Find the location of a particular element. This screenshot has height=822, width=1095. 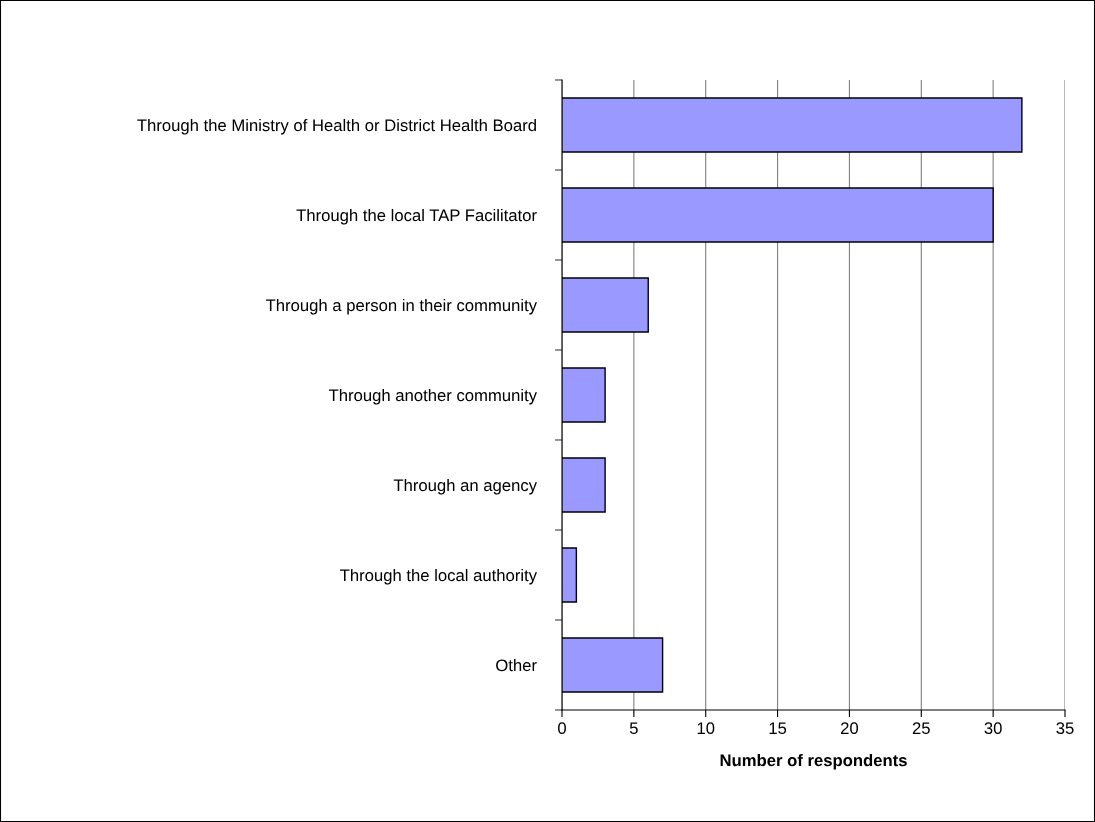

x-tick-label: 30 is located at coordinates (993, 728).